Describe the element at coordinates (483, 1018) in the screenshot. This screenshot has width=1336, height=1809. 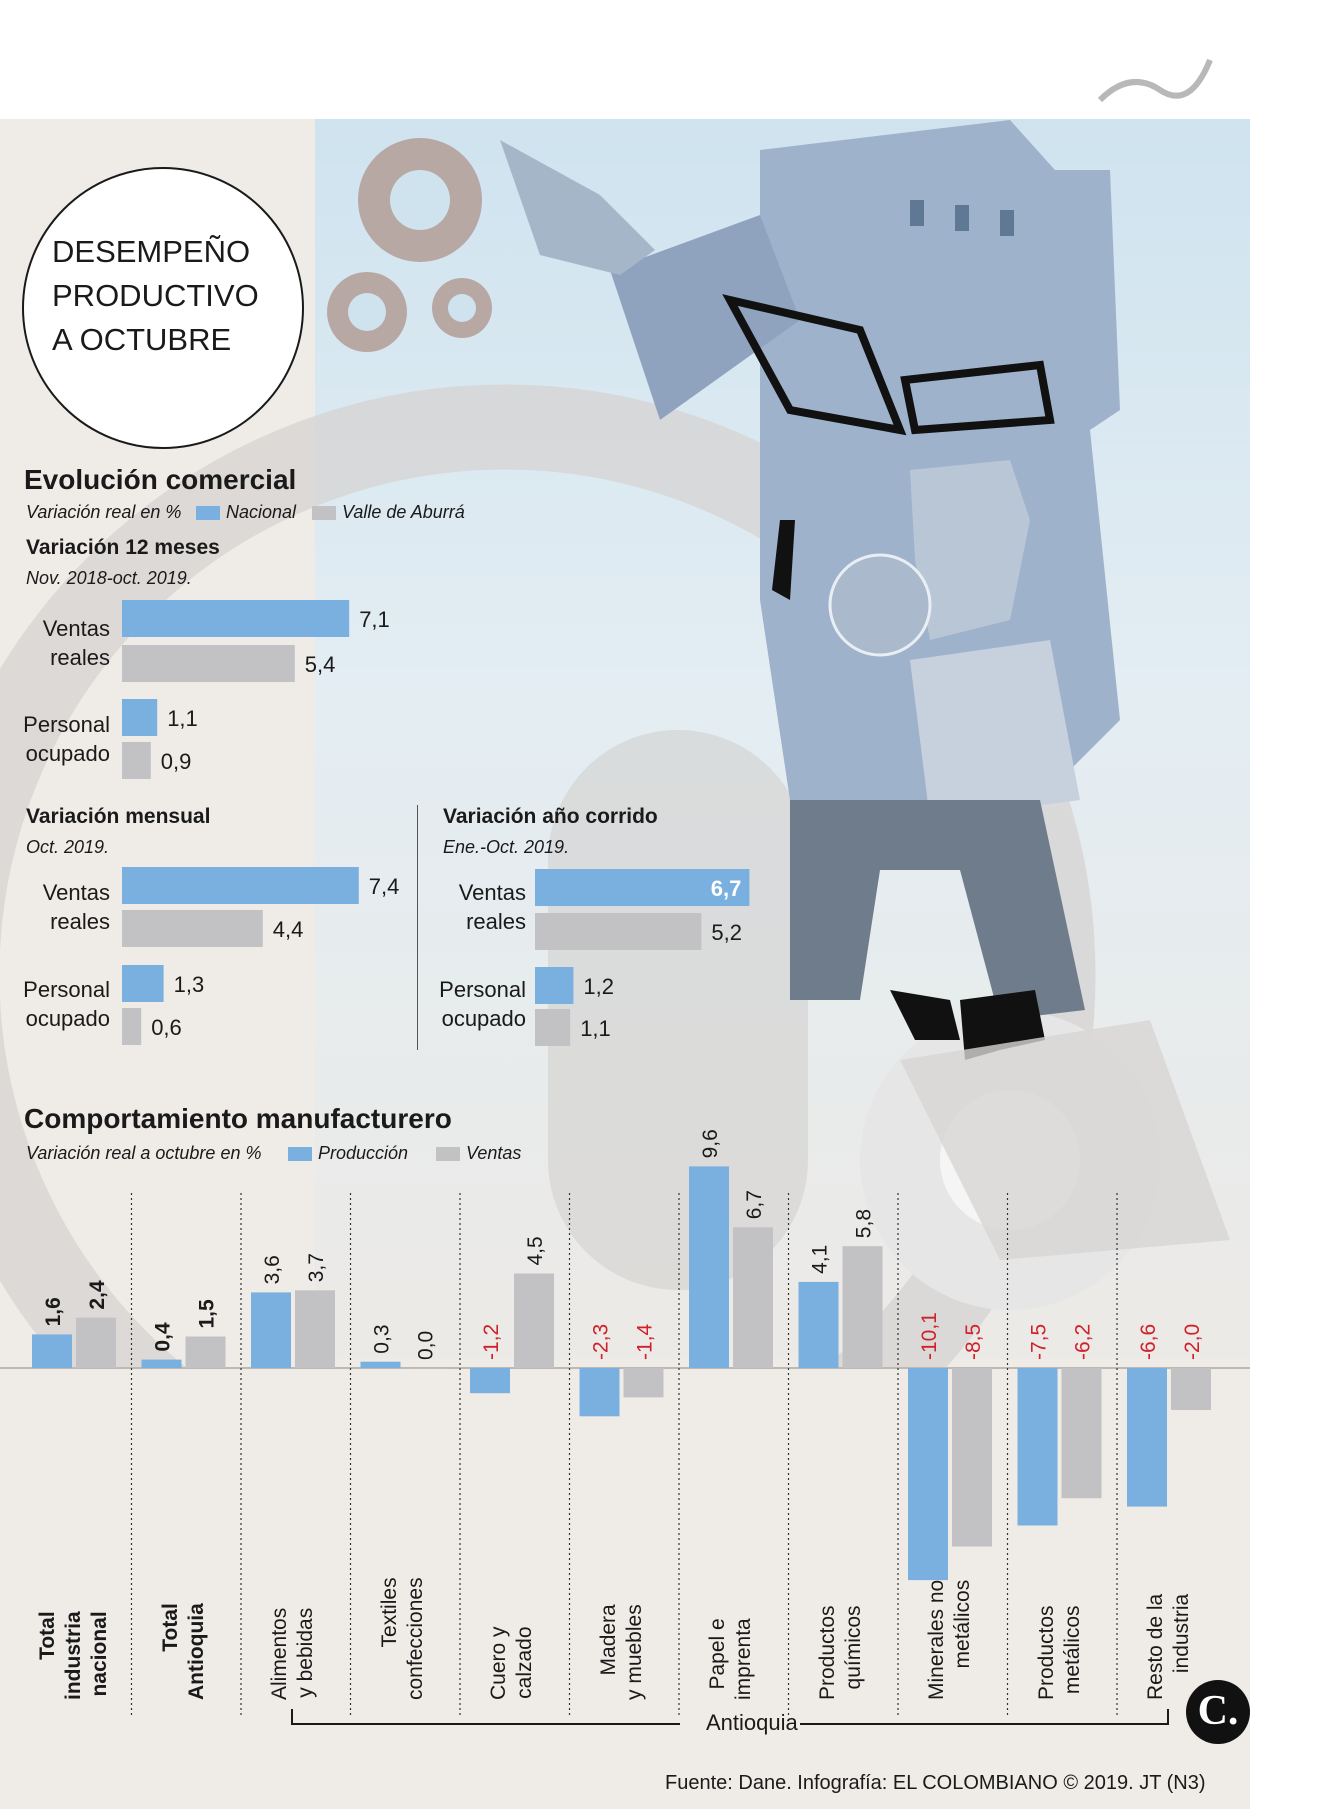
I see `row-label-line: ocupado` at that location.